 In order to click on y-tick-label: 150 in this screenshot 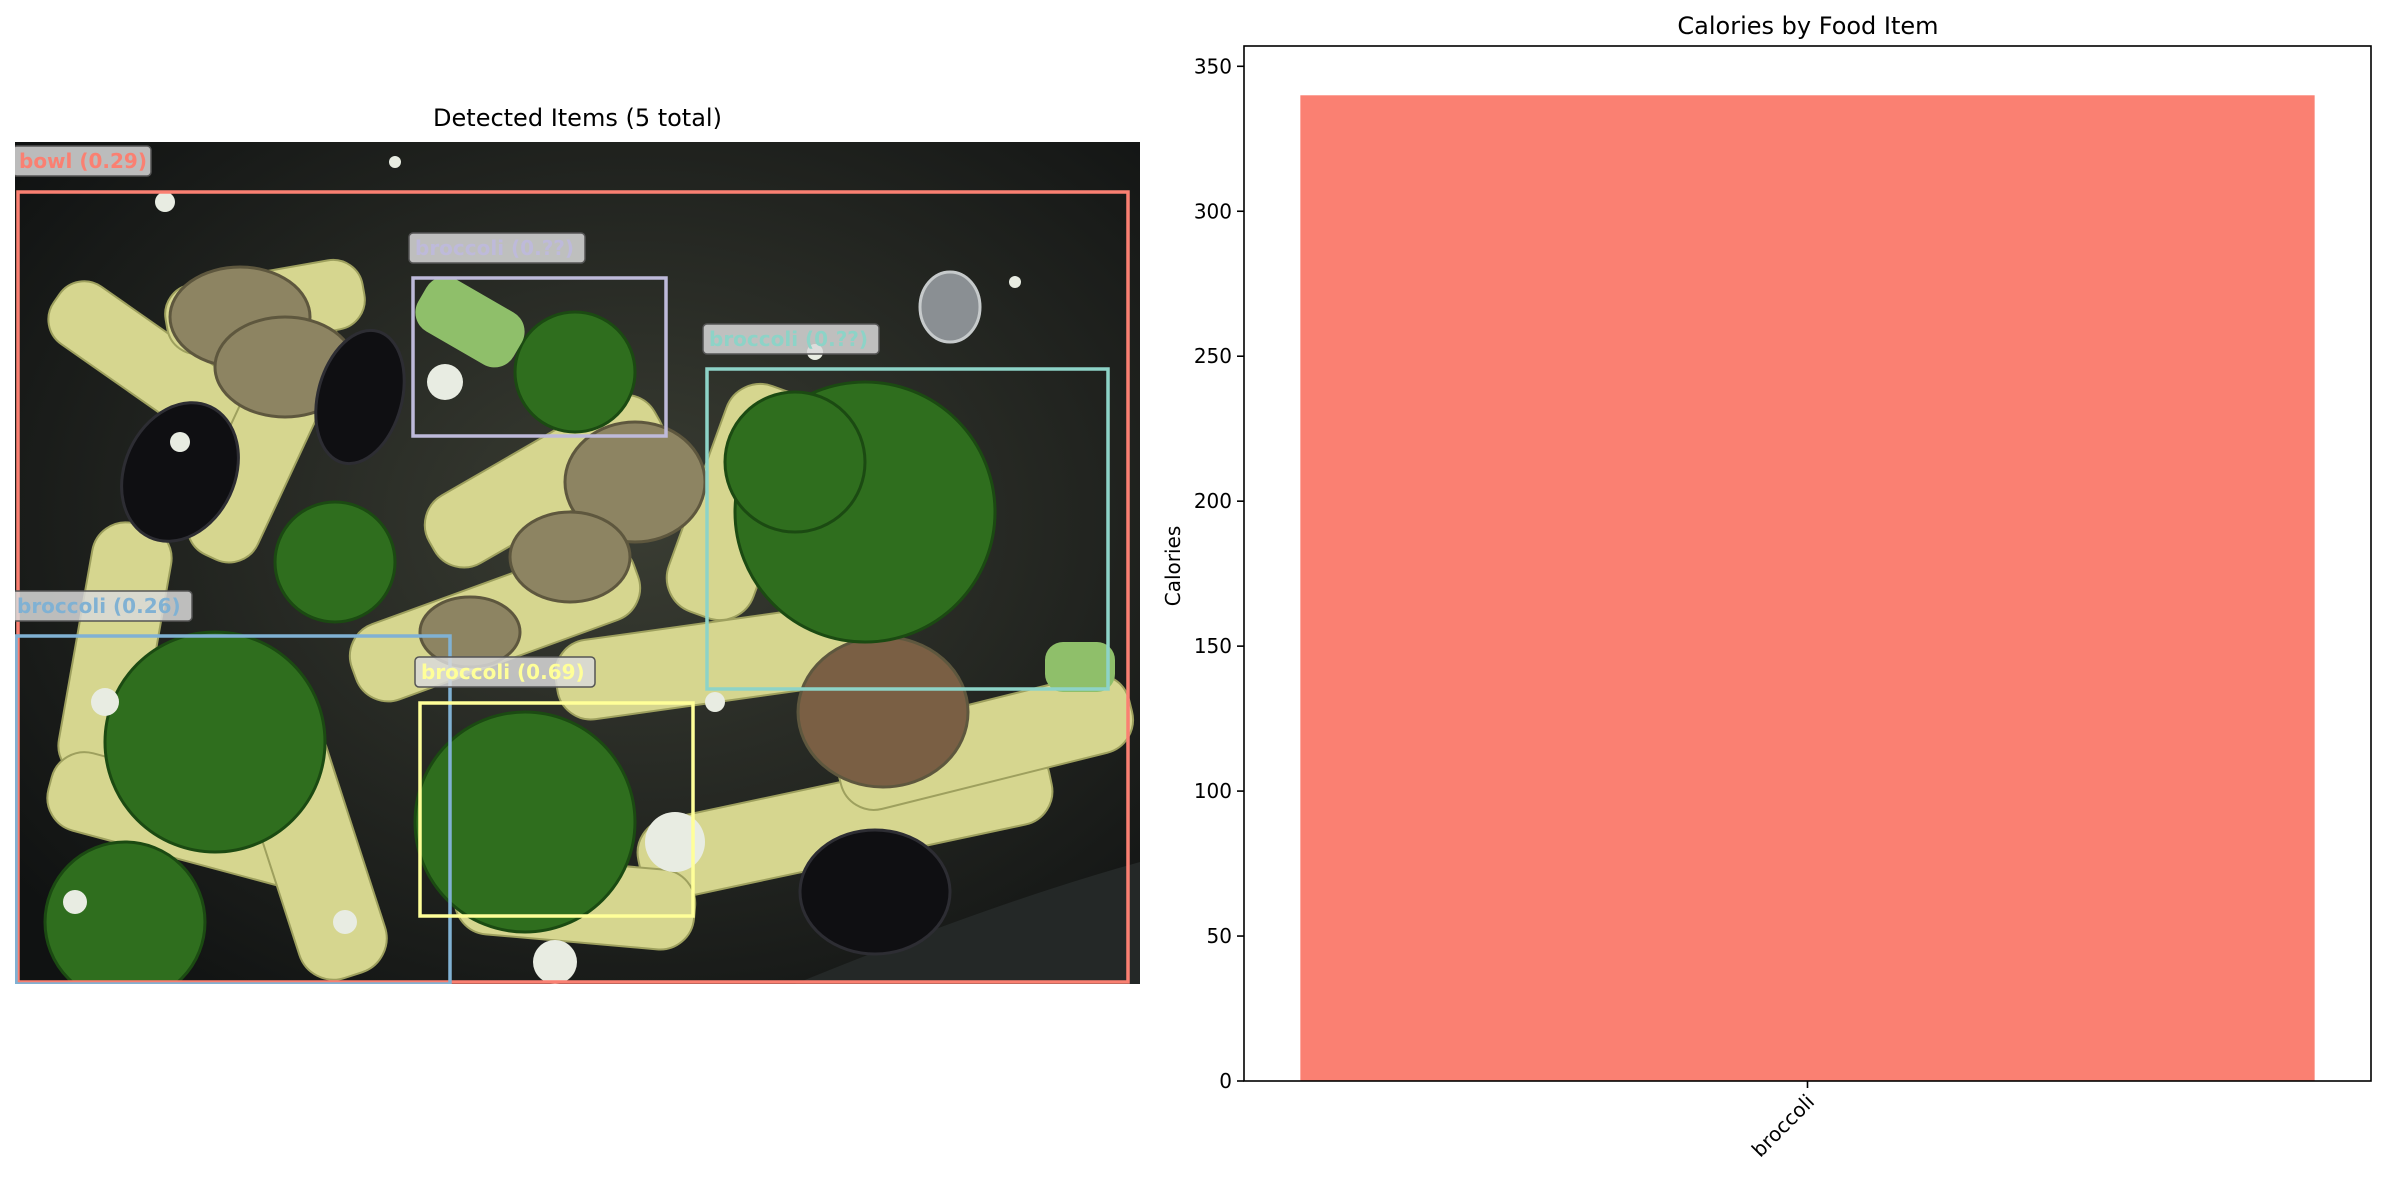, I will do `click(1213, 646)`.